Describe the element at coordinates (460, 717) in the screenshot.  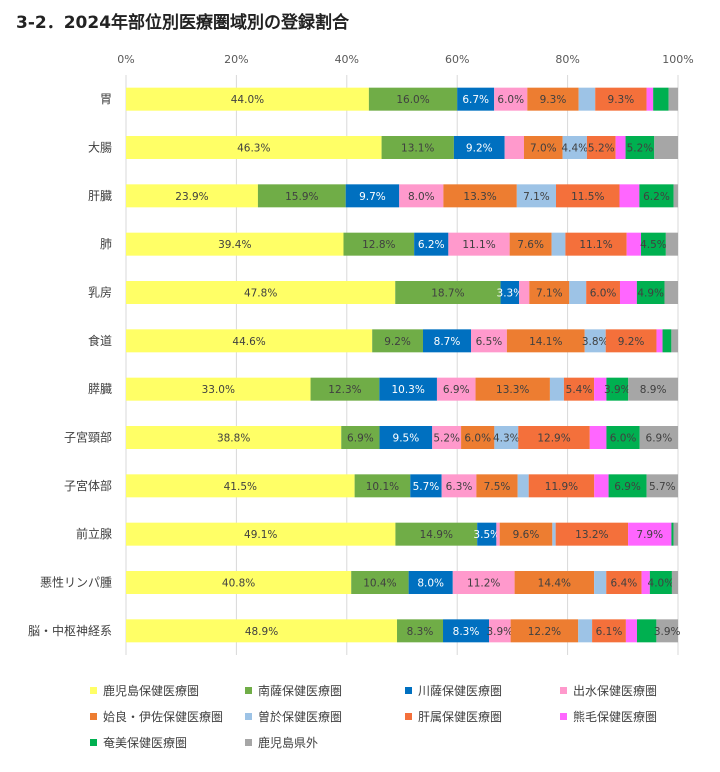
I see `legend-label: 肝属保健医療圏` at that location.